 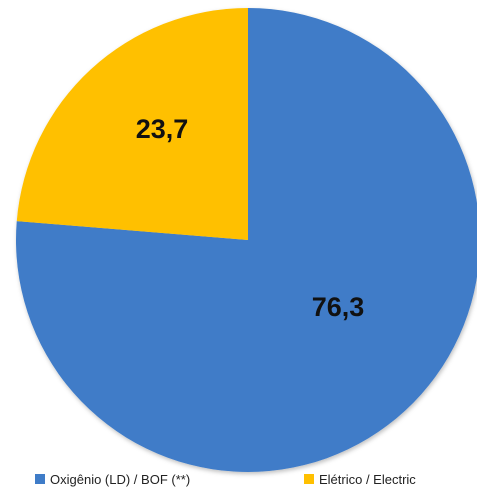 I want to click on data-label-electric: 23,7, so click(x=162, y=129).